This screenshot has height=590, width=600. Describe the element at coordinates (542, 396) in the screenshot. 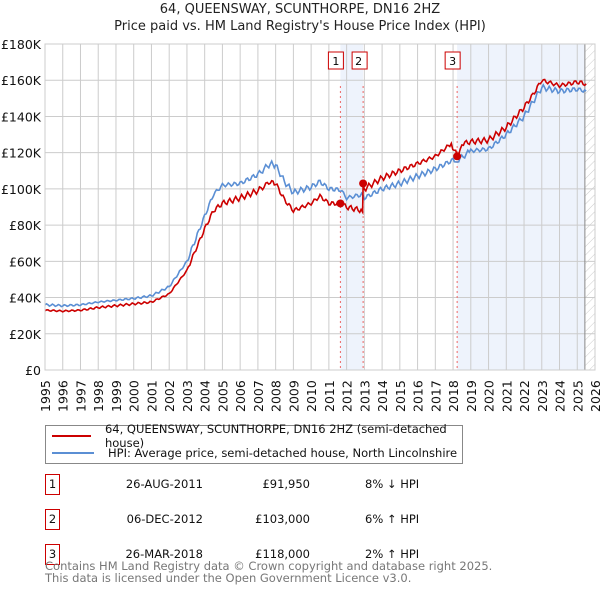

I see `x-tick-label: 2023` at that location.